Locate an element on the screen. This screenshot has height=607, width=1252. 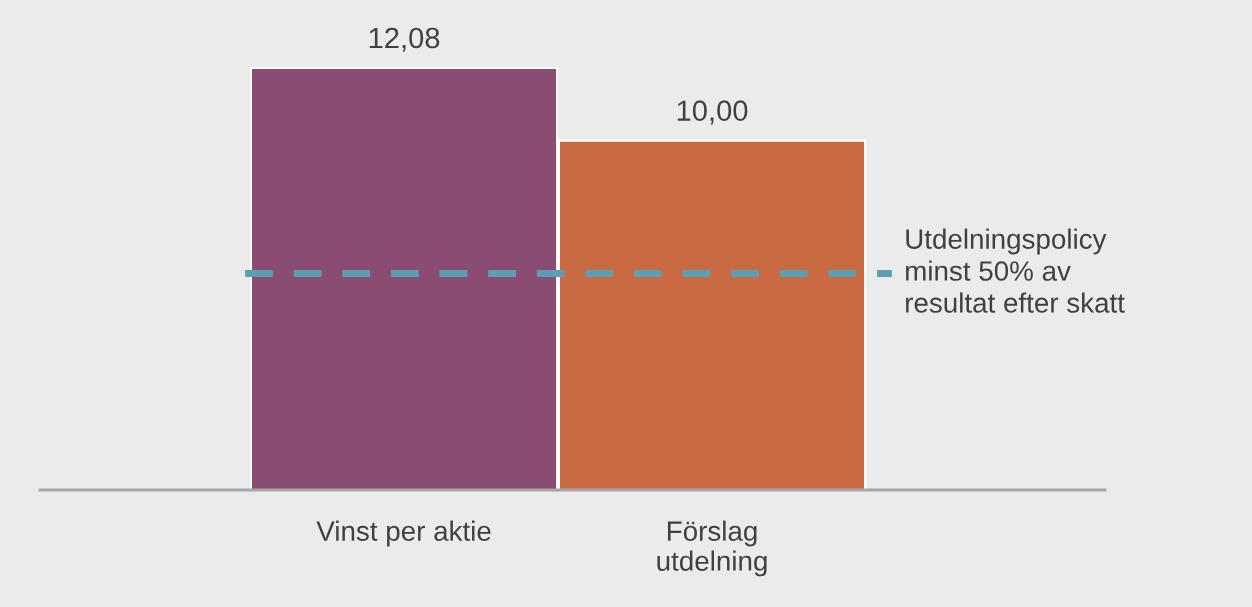
x-tick-label: Vinst per aktie is located at coordinates (403, 533).